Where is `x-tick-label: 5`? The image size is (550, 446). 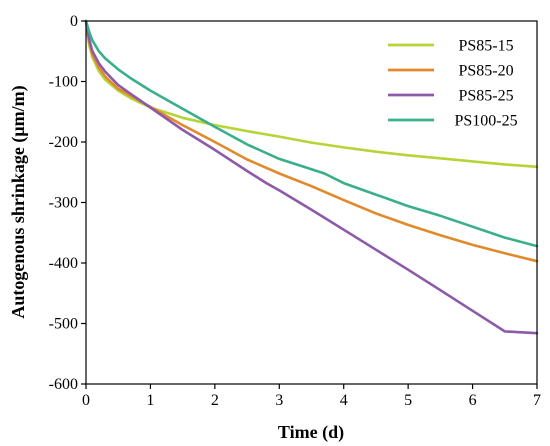
x-tick-label: 5 is located at coordinates (408, 400).